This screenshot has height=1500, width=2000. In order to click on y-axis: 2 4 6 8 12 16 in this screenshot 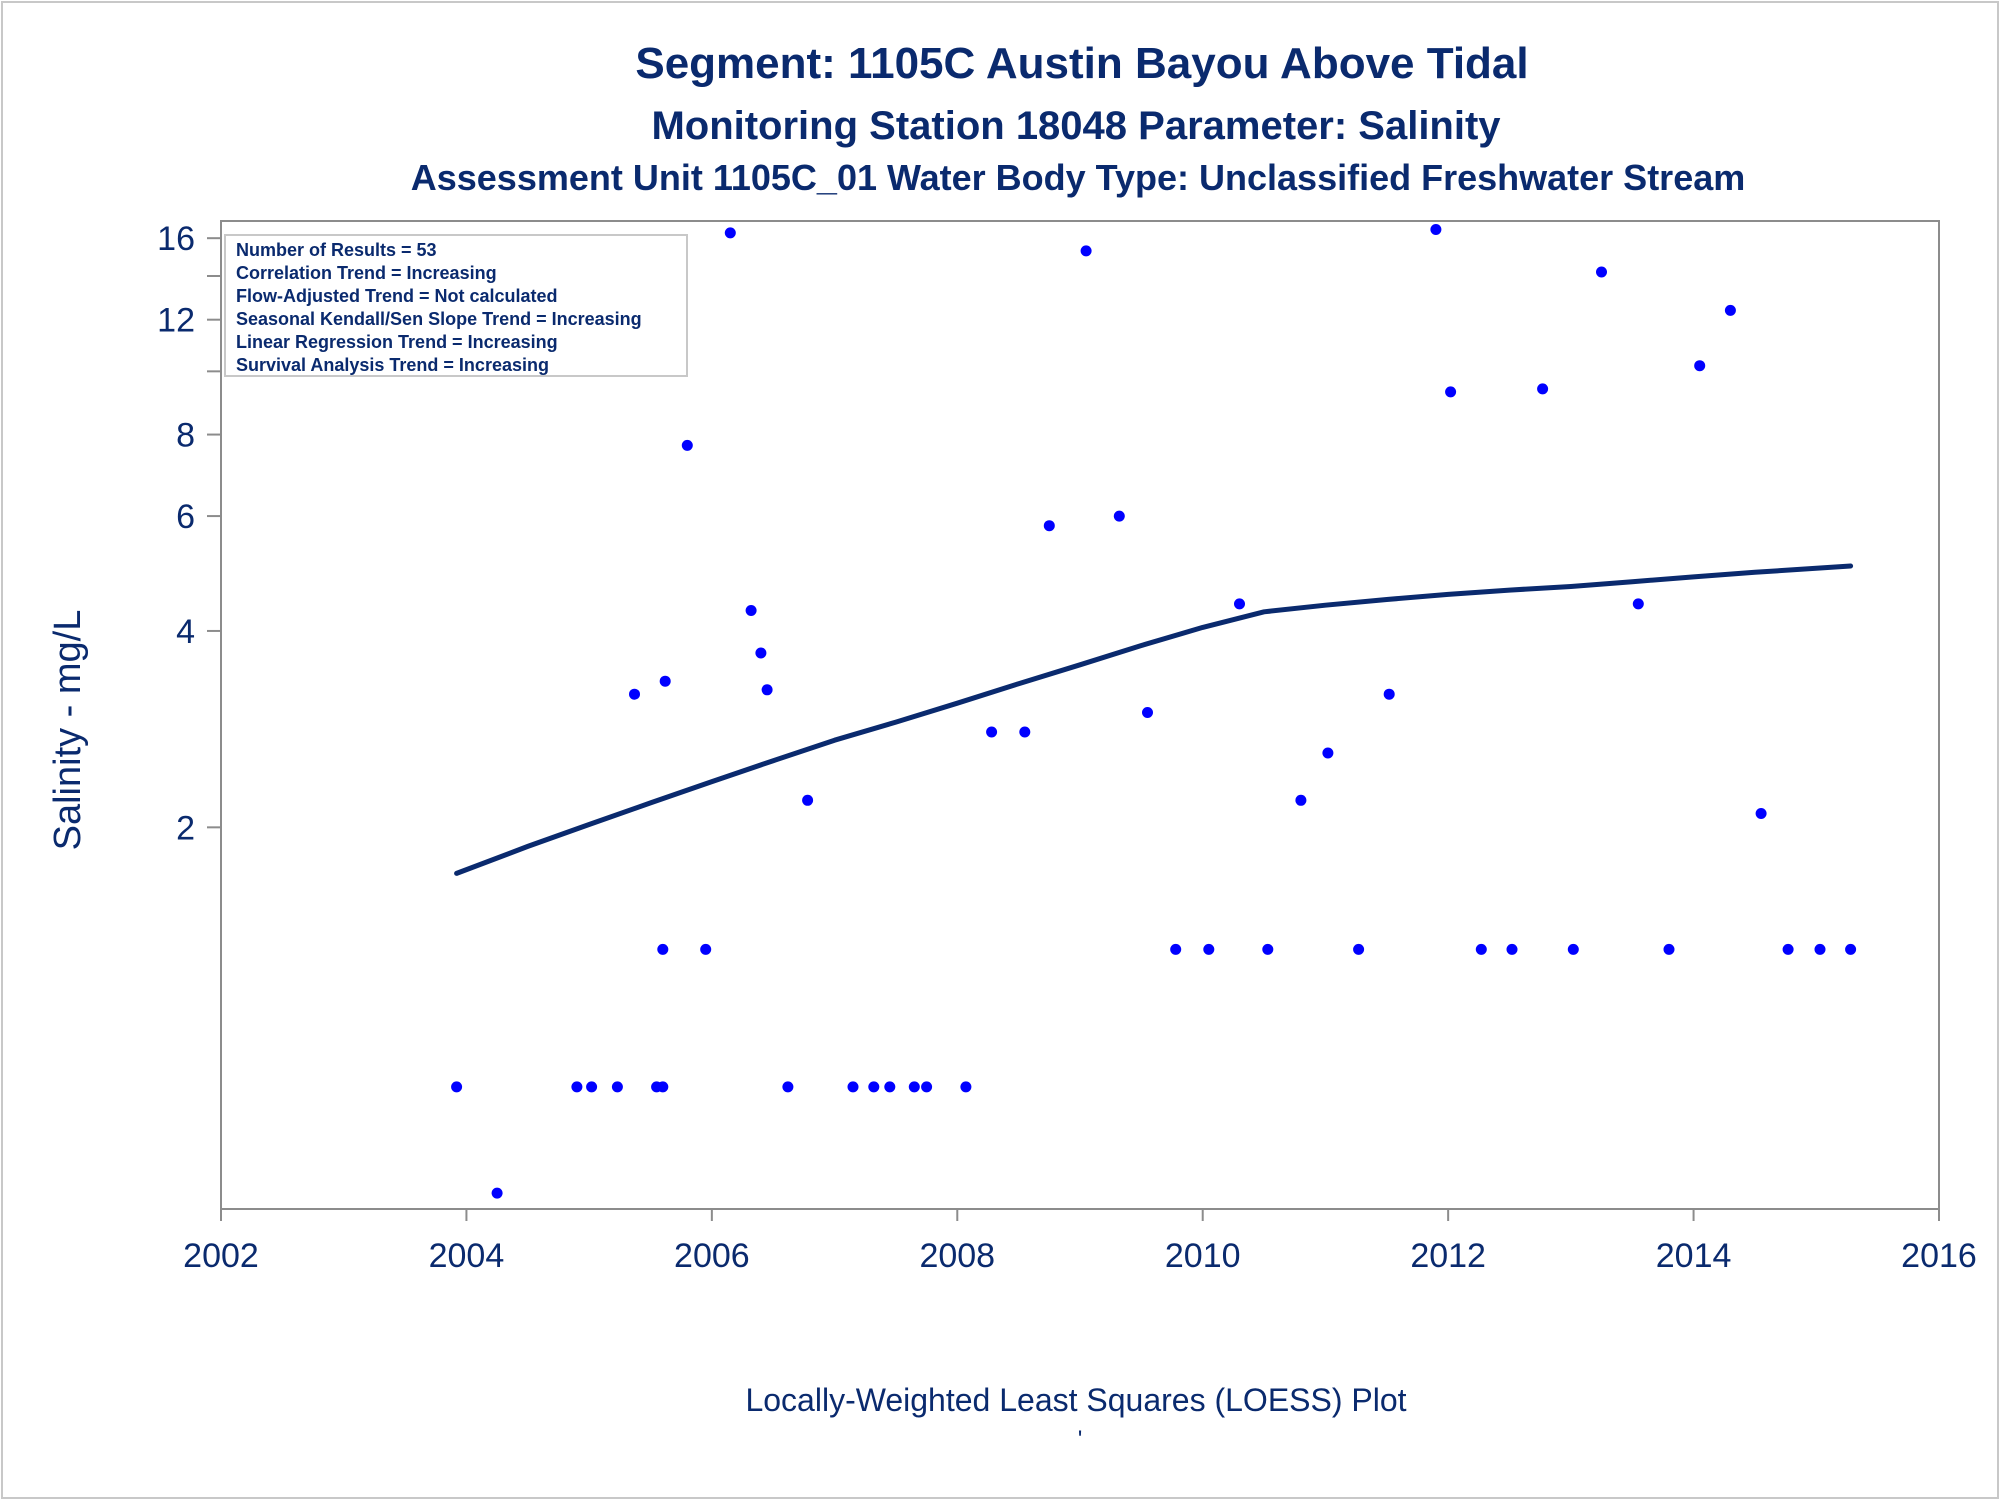, I will do `click(189, 533)`.